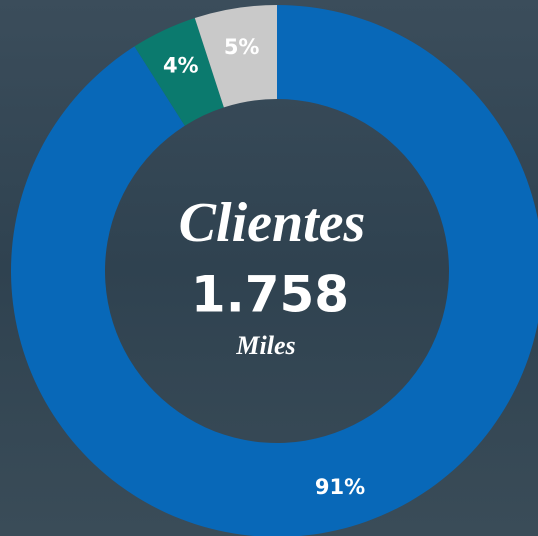 The image size is (538, 536). Describe the element at coordinates (242, 47) in the screenshot. I see `value-label: 5%` at that location.